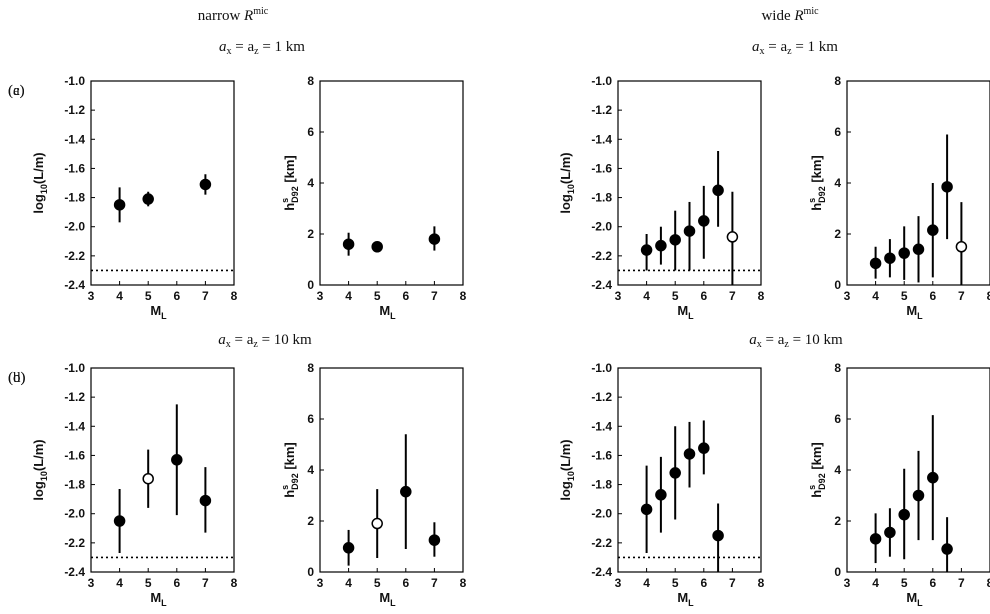  What do you see at coordinates (837, 81) in the screenshot?
I see `y-tick-label: 8` at bounding box center [837, 81].